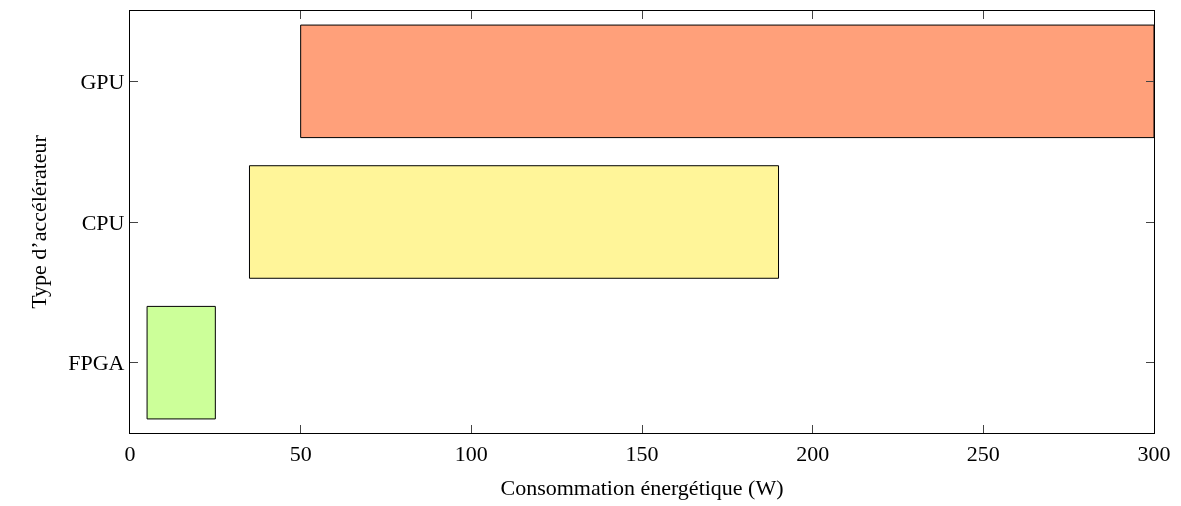  What do you see at coordinates (130, 453) in the screenshot?
I see `x-tick-label: 0` at bounding box center [130, 453].